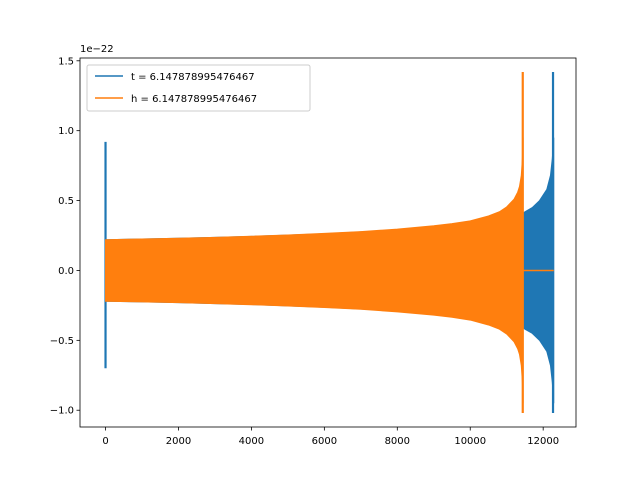 This screenshot has width=640, height=484. Describe the element at coordinates (62, 341) in the screenshot. I see `y-tick-label: −0.5` at that location.